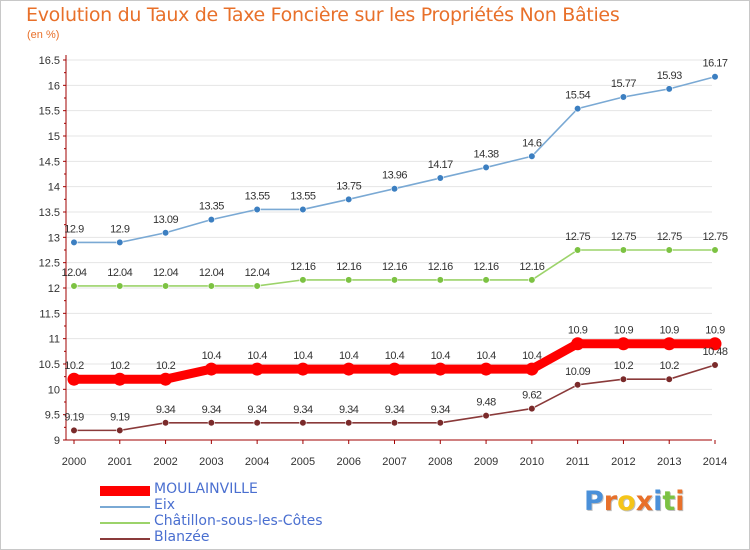  Describe the element at coordinates (74, 229) in the screenshot. I see `data-label: 12.9` at that location.